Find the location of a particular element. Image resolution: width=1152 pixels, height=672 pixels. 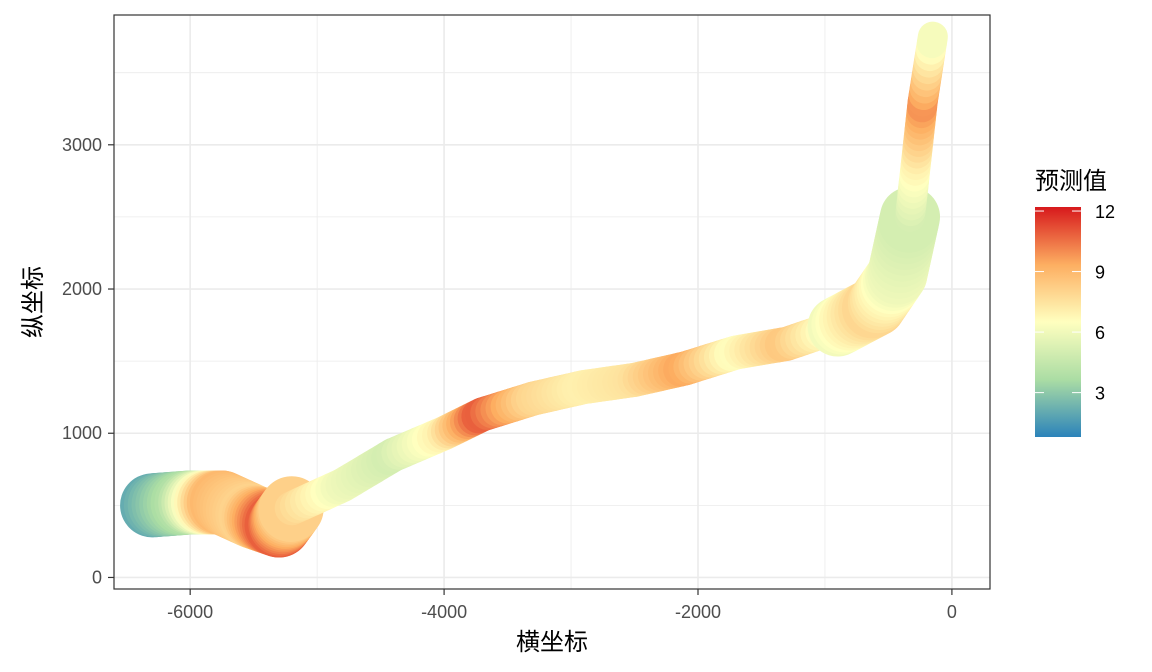

x-tick-label: -6000 is located at coordinates (190, 612).